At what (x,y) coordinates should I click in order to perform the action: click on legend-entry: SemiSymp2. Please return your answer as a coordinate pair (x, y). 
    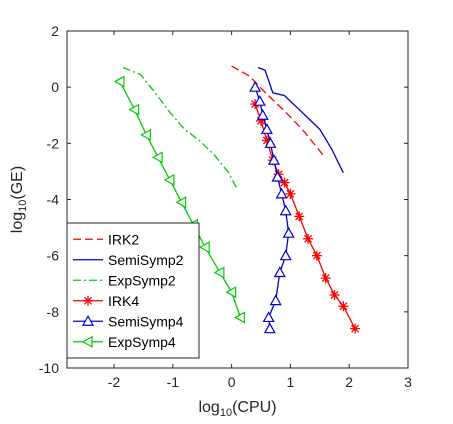
    Looking at the image, I should click on (128, 260).